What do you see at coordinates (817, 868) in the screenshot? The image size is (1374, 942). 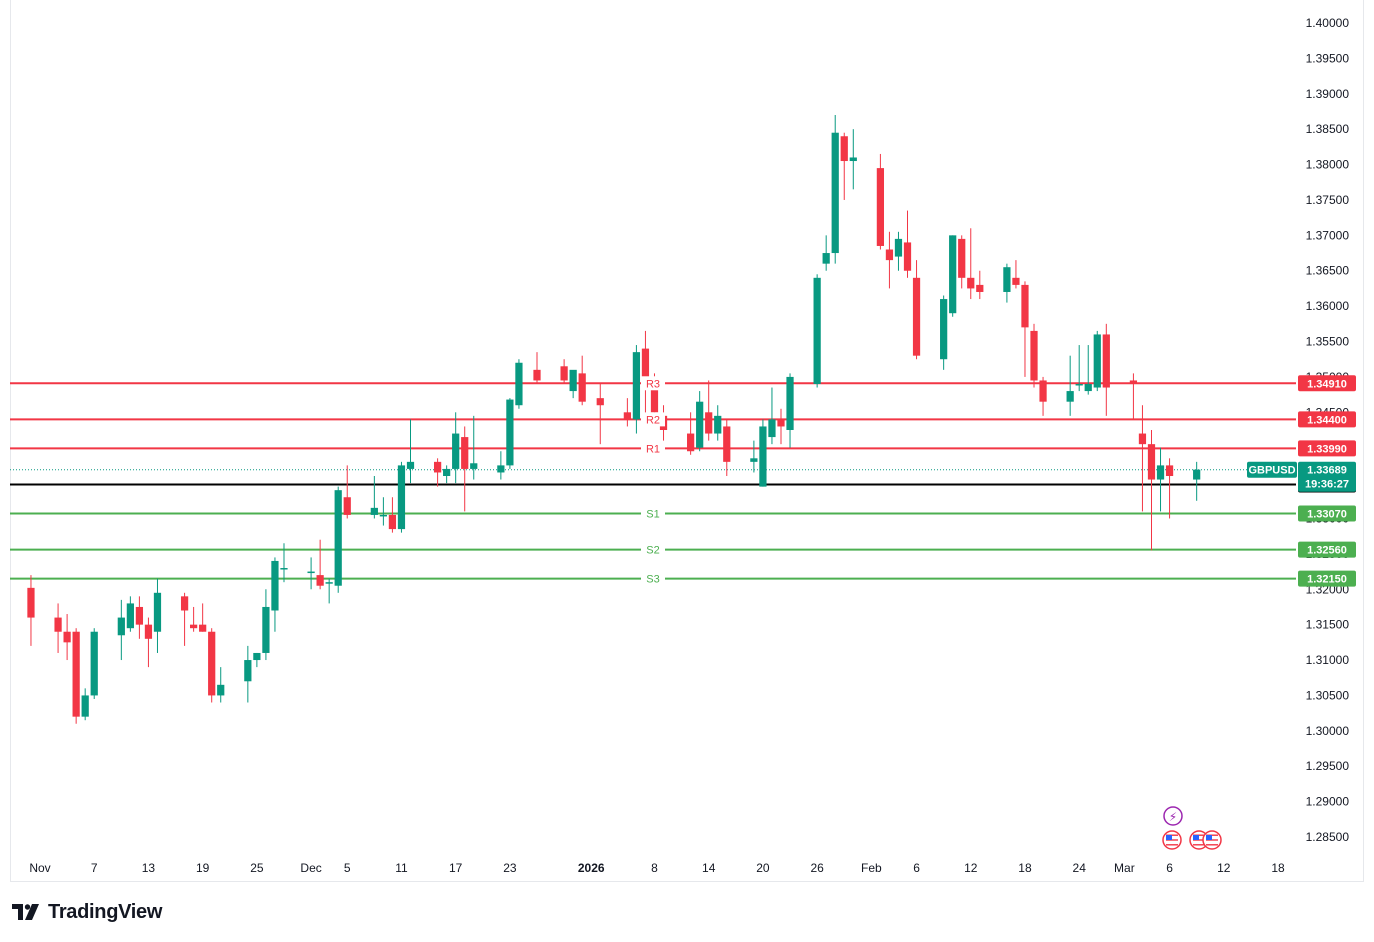 I see `date-axis-label: 26` at bounding box center [817, 868].